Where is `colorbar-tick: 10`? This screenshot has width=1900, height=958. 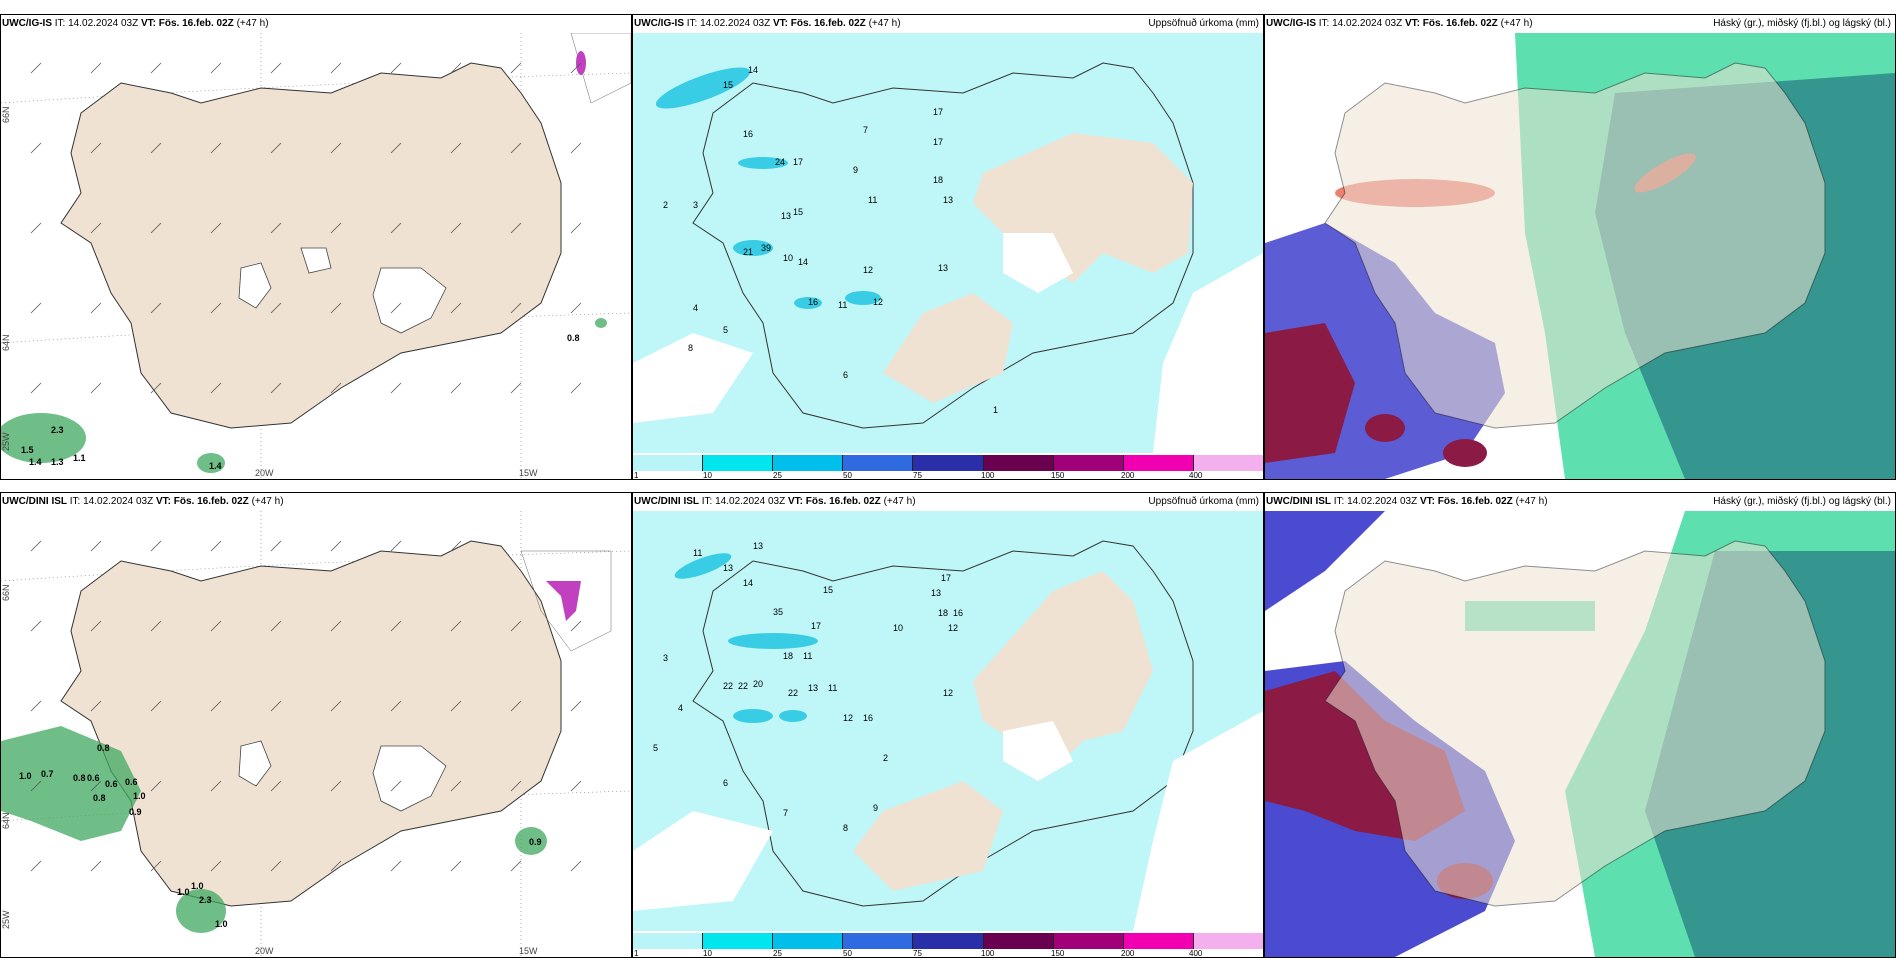 colorbar-tick: 10 is located at coordinates (707, 475).